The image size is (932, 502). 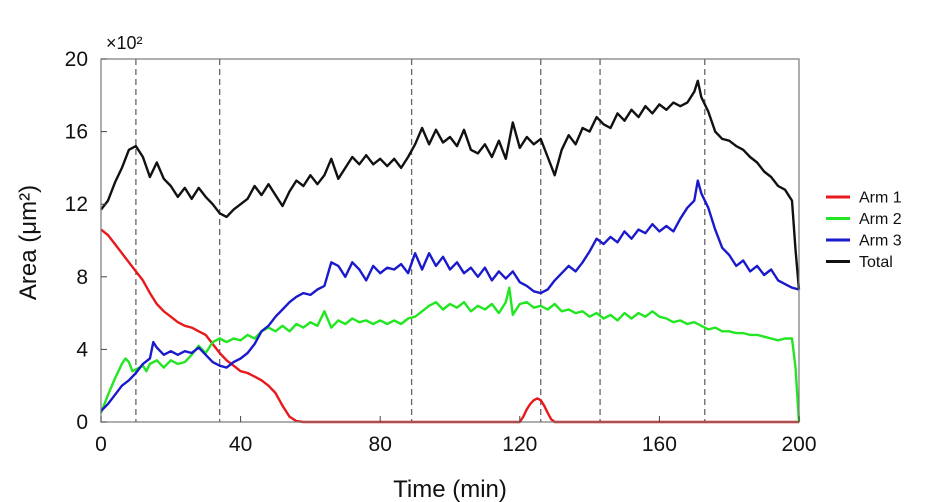 I want to click on x-tick-label: 40, so click(x=240, y=444).